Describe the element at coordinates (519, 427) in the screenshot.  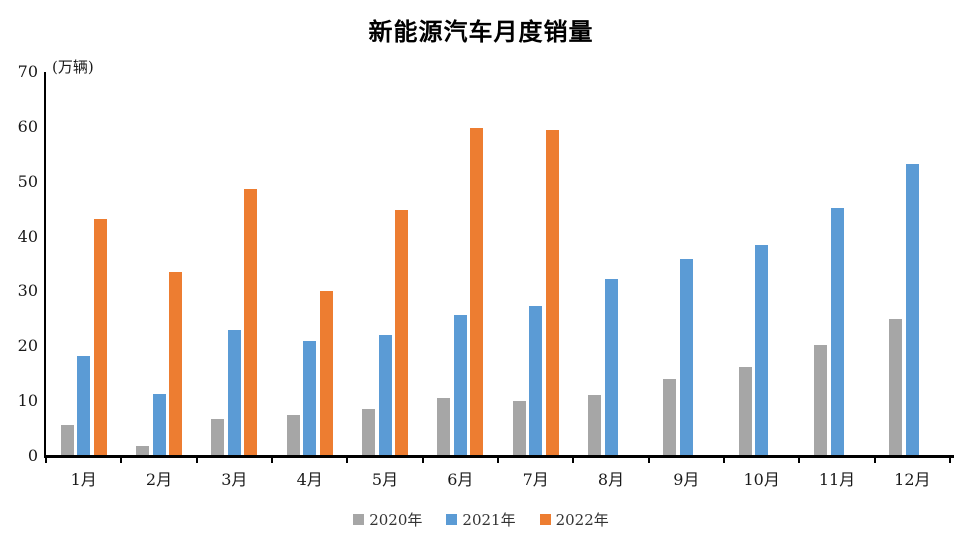
I see `bar-2020年-7月` at that location.